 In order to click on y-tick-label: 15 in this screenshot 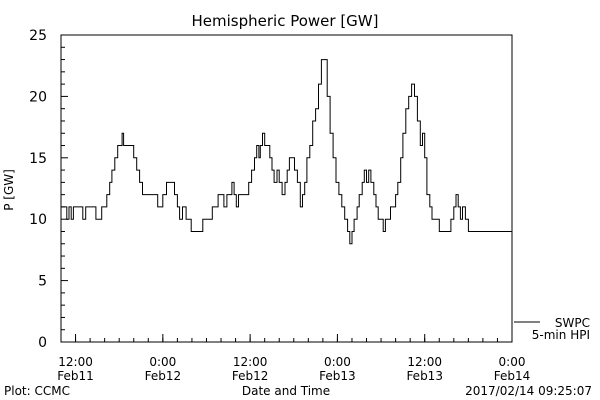, I will do `click(38, 159)`.